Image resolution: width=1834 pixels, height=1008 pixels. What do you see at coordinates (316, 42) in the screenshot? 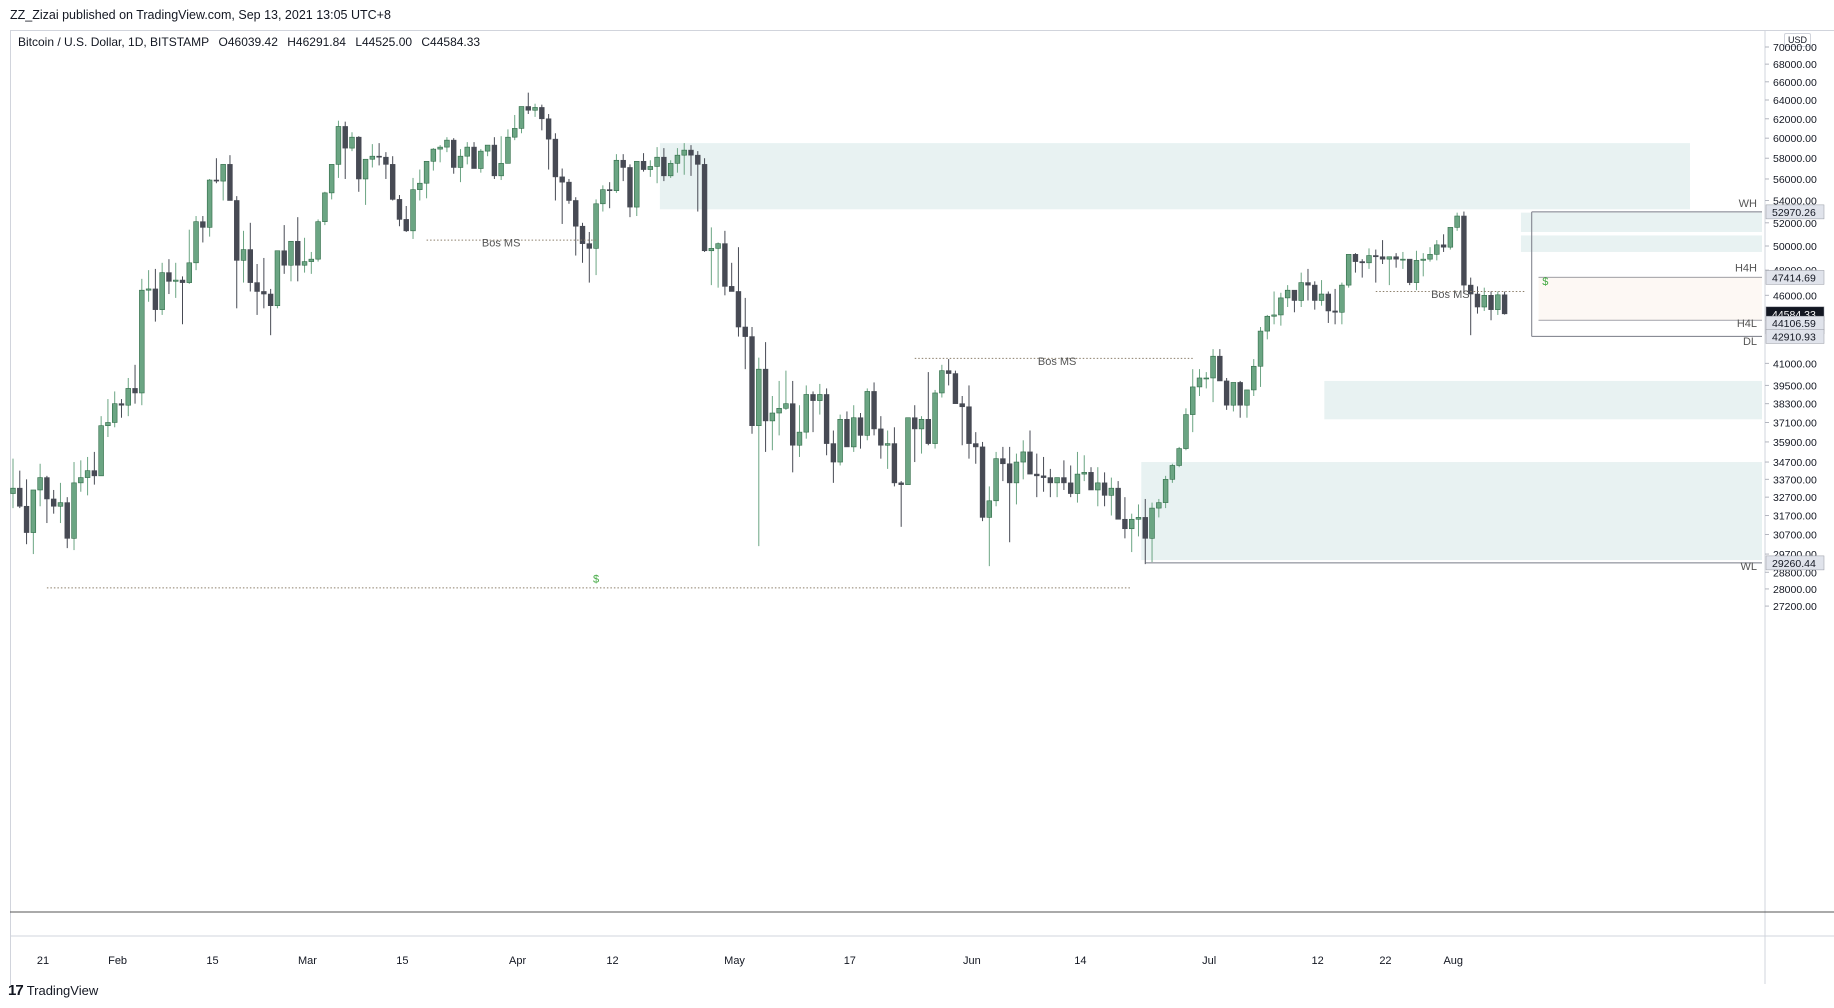
I see `ohlc-high: H46291.84` at bounding box center [316, 42].